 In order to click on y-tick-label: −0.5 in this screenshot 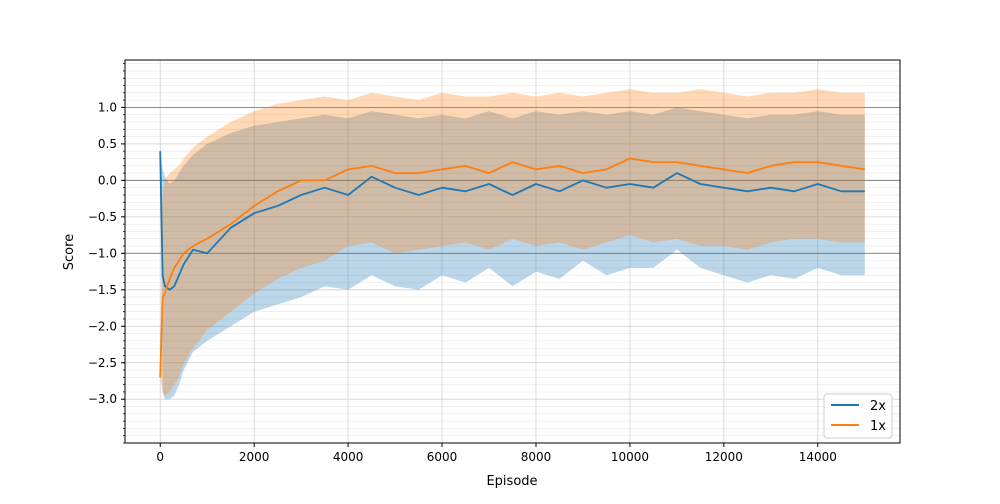, I will do `click(102, 217)`.